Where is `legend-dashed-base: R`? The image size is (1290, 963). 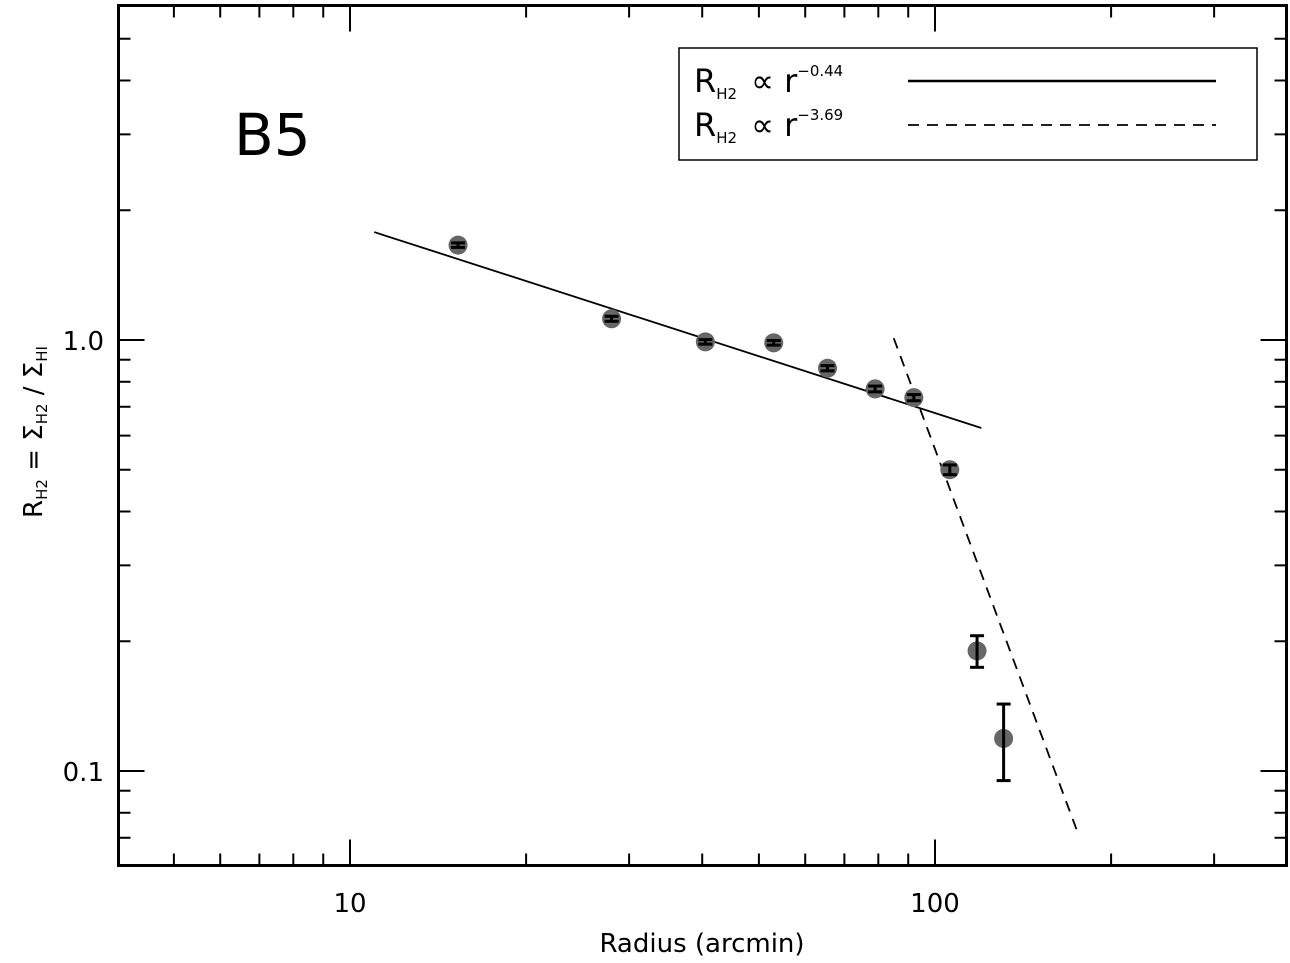
legend-dashed-base: R is located at coordinates (705, 125).